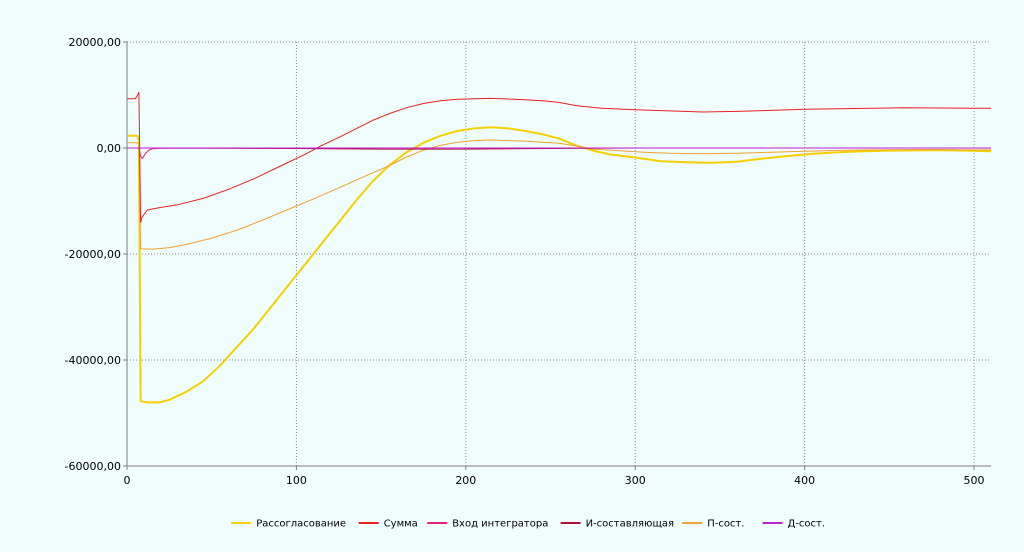  I want to click on y-tick-label: -60000,00, so click(93, 466).